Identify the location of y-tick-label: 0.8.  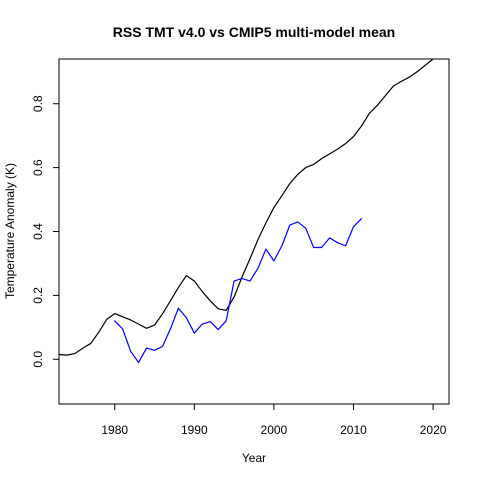
(38, 103).